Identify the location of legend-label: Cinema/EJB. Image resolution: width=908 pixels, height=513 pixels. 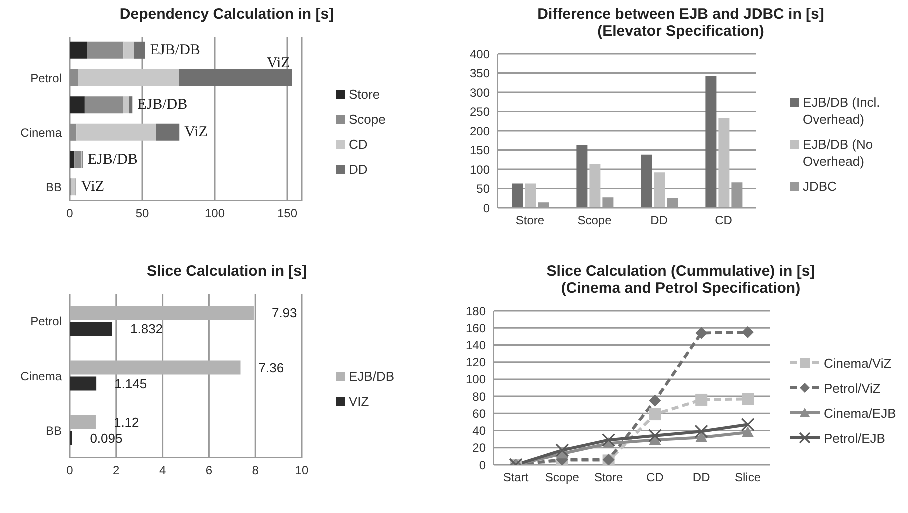
(860, 413).